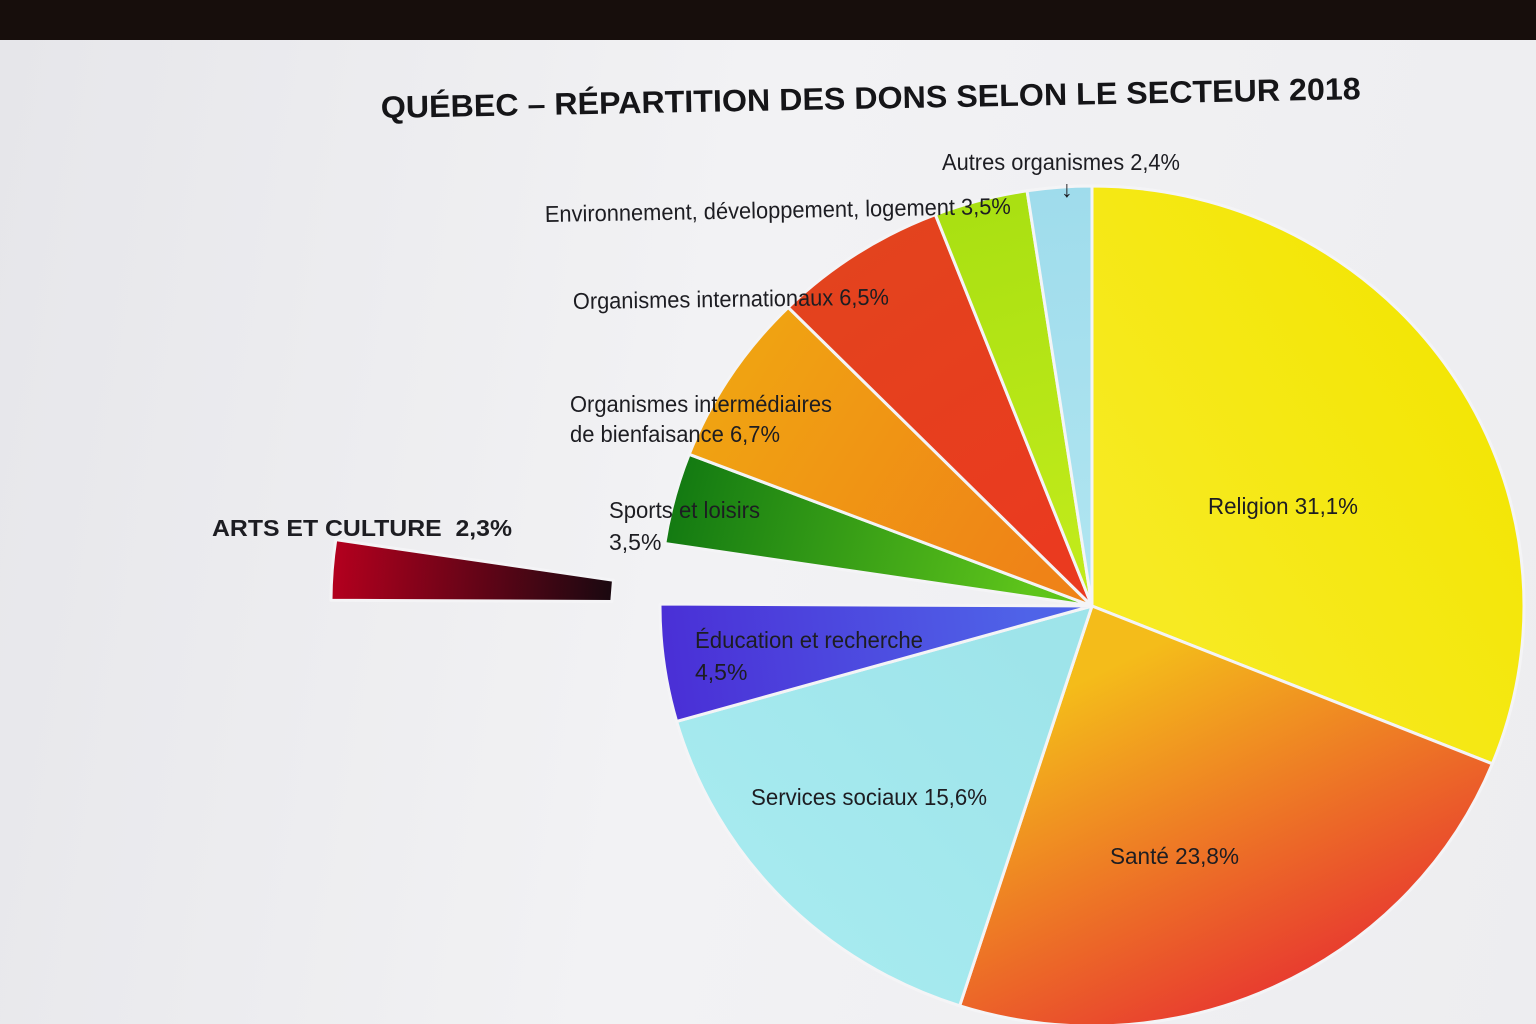  Describe the element at coordinates (1067, 189) in the screenshot. I see `autres-arrow: ↓` at that location.